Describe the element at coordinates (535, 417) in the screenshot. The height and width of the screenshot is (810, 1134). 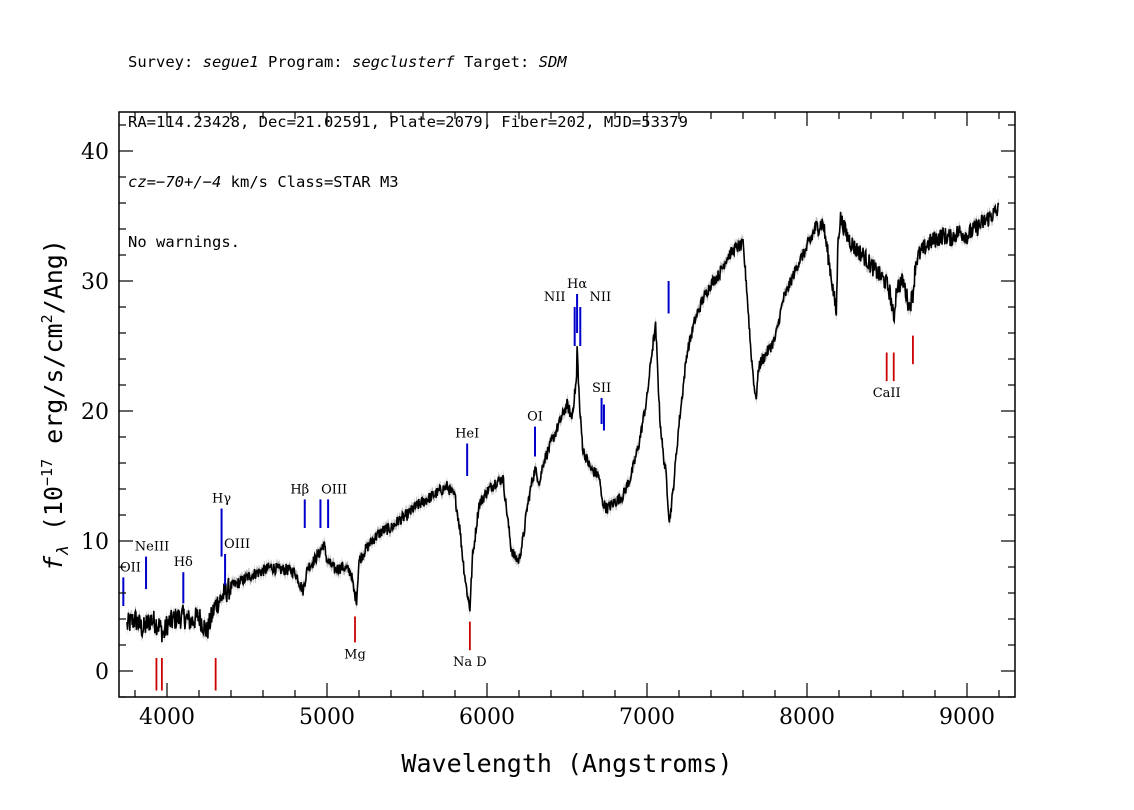
I see `emission-line-label: OI` at that location.